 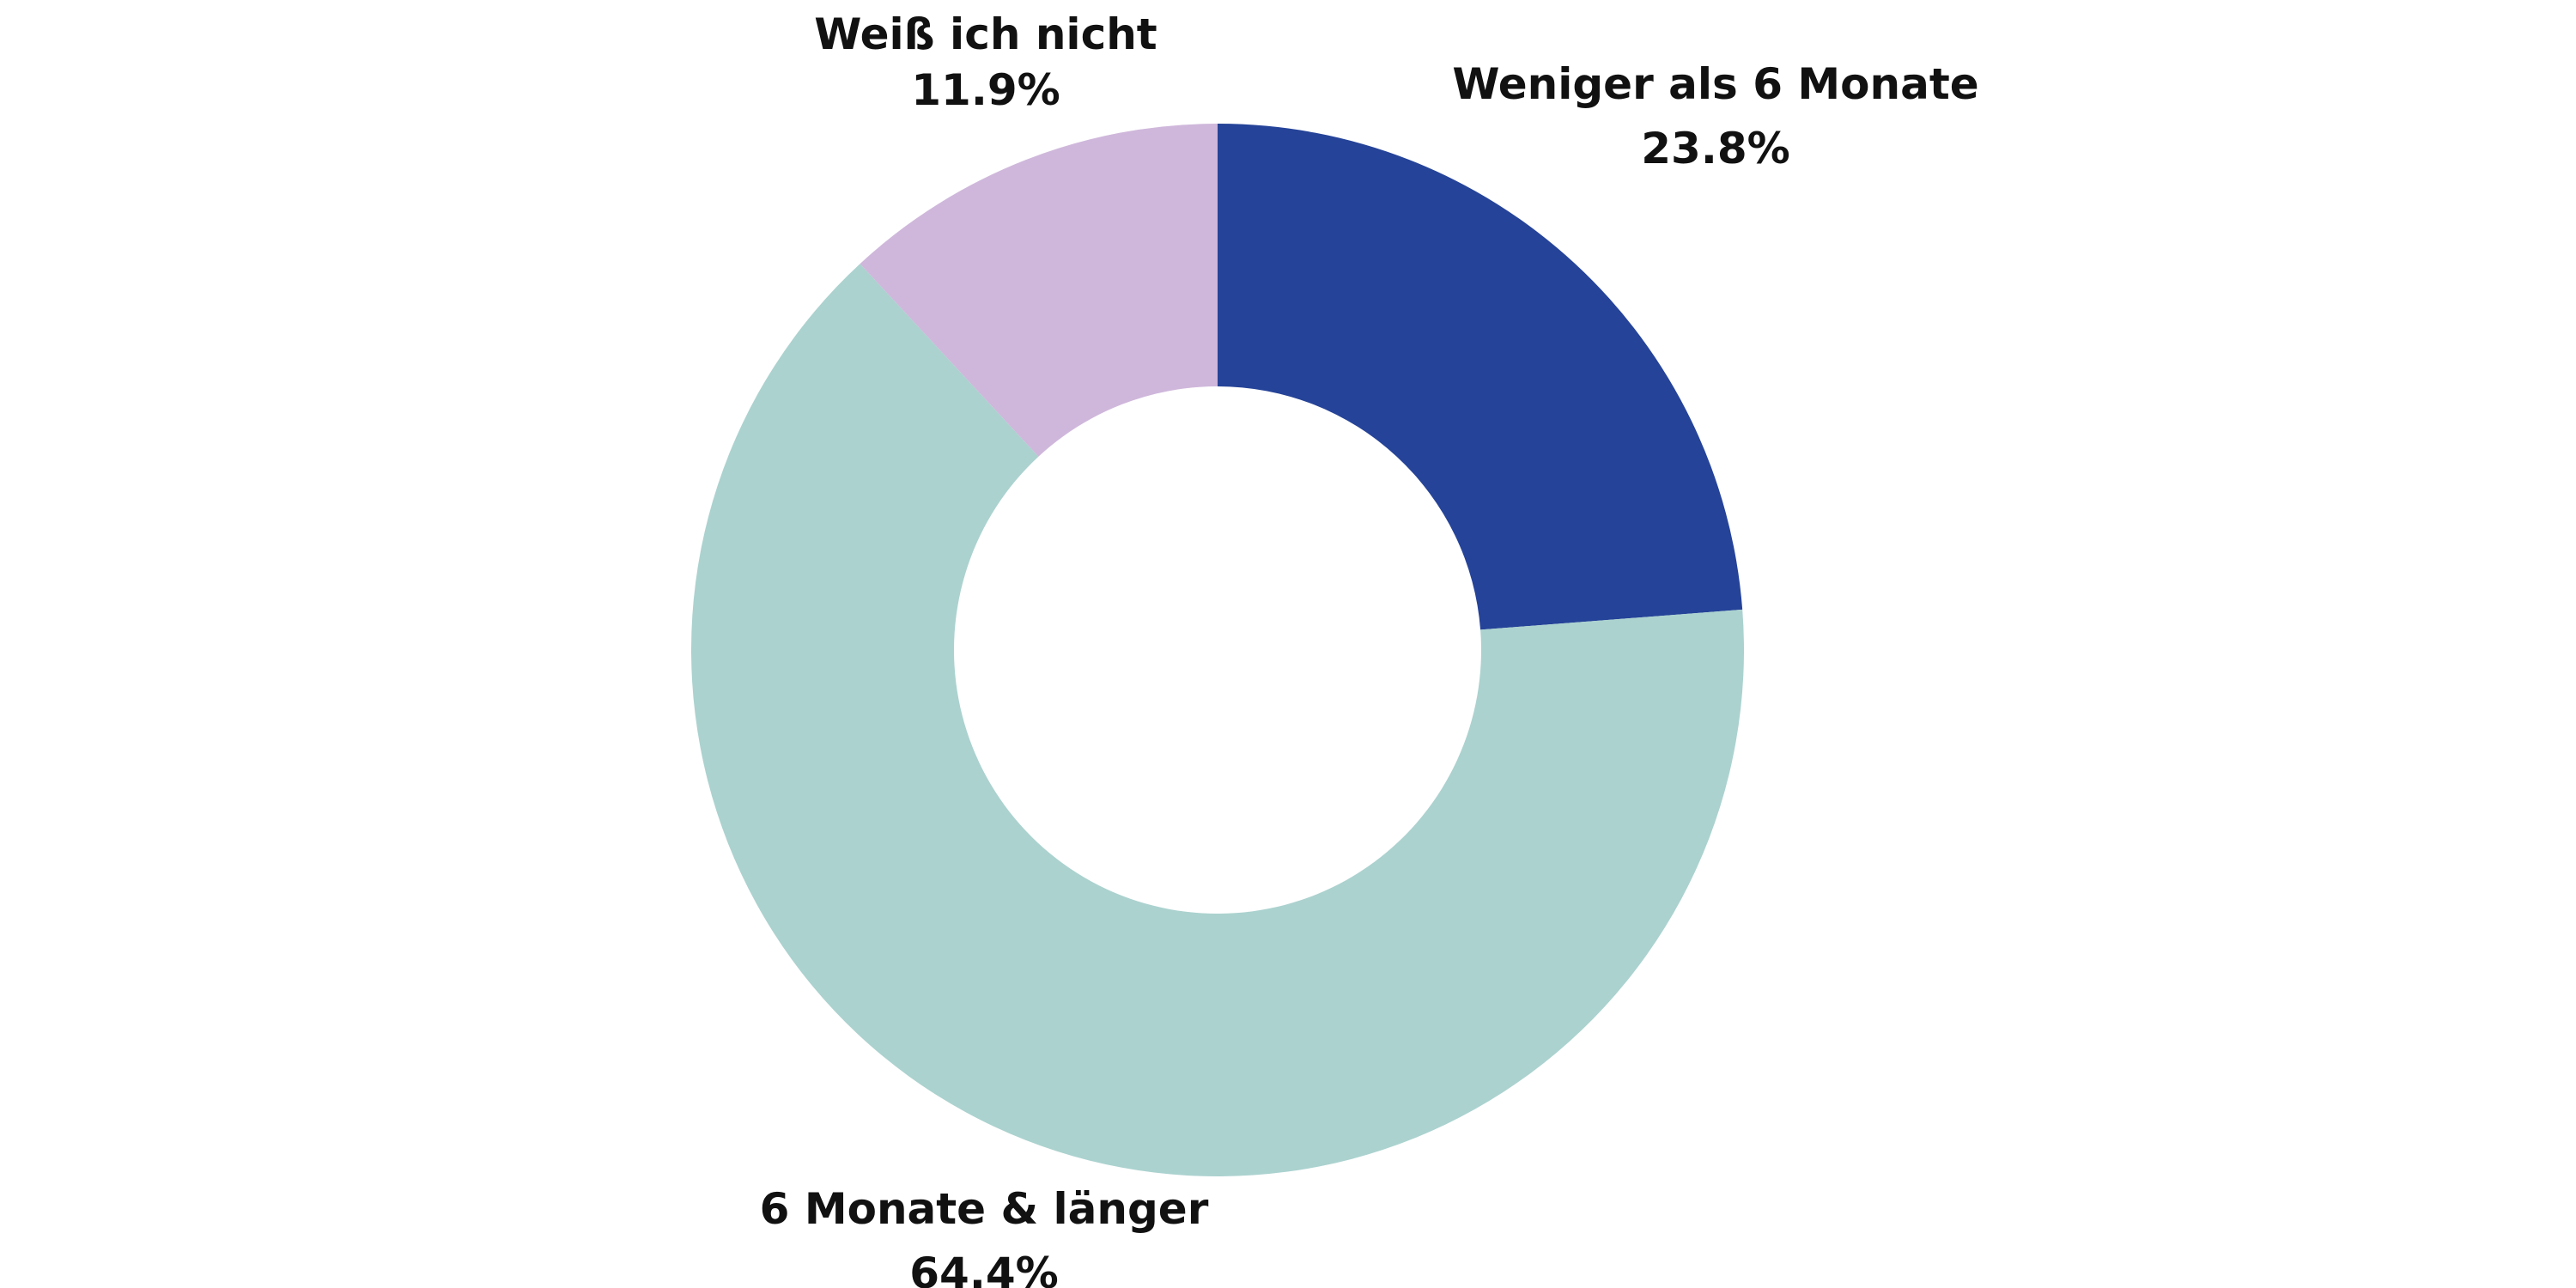 I want to click on slice-label-name-0: Weniger als 6 Monate, so click(x=1715, y=84).